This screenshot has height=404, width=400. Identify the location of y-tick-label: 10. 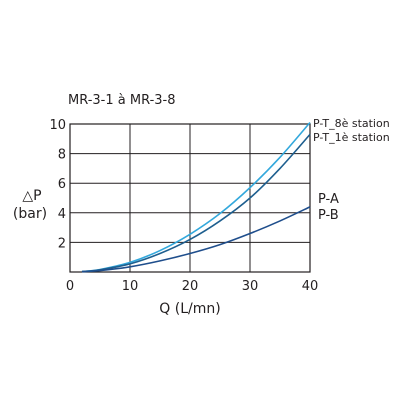
(57, 125).